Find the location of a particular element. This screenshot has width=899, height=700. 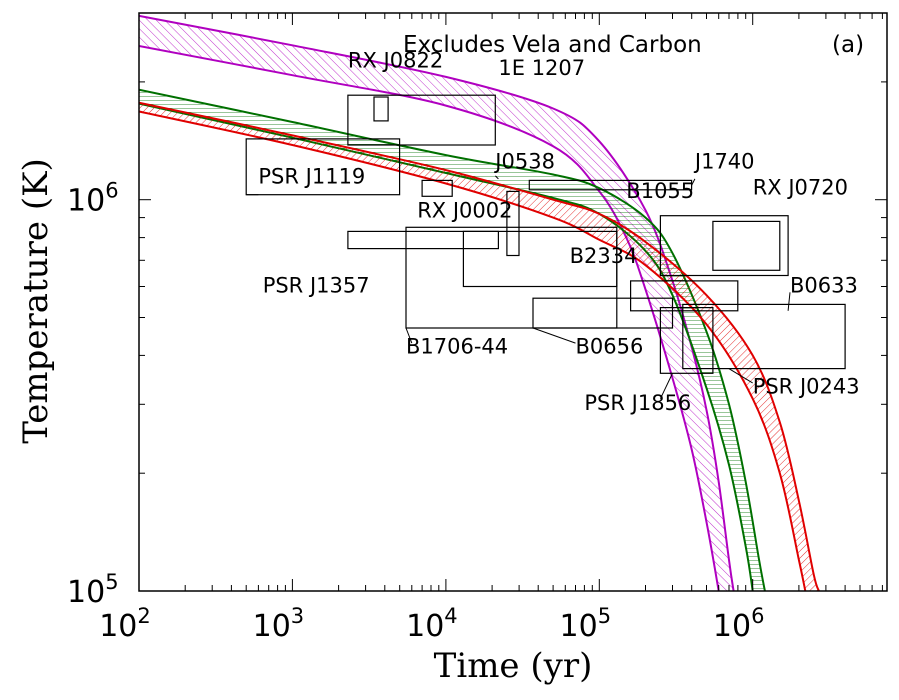

y-tick-label: 10⁵ is located at coordinates (93, 590).